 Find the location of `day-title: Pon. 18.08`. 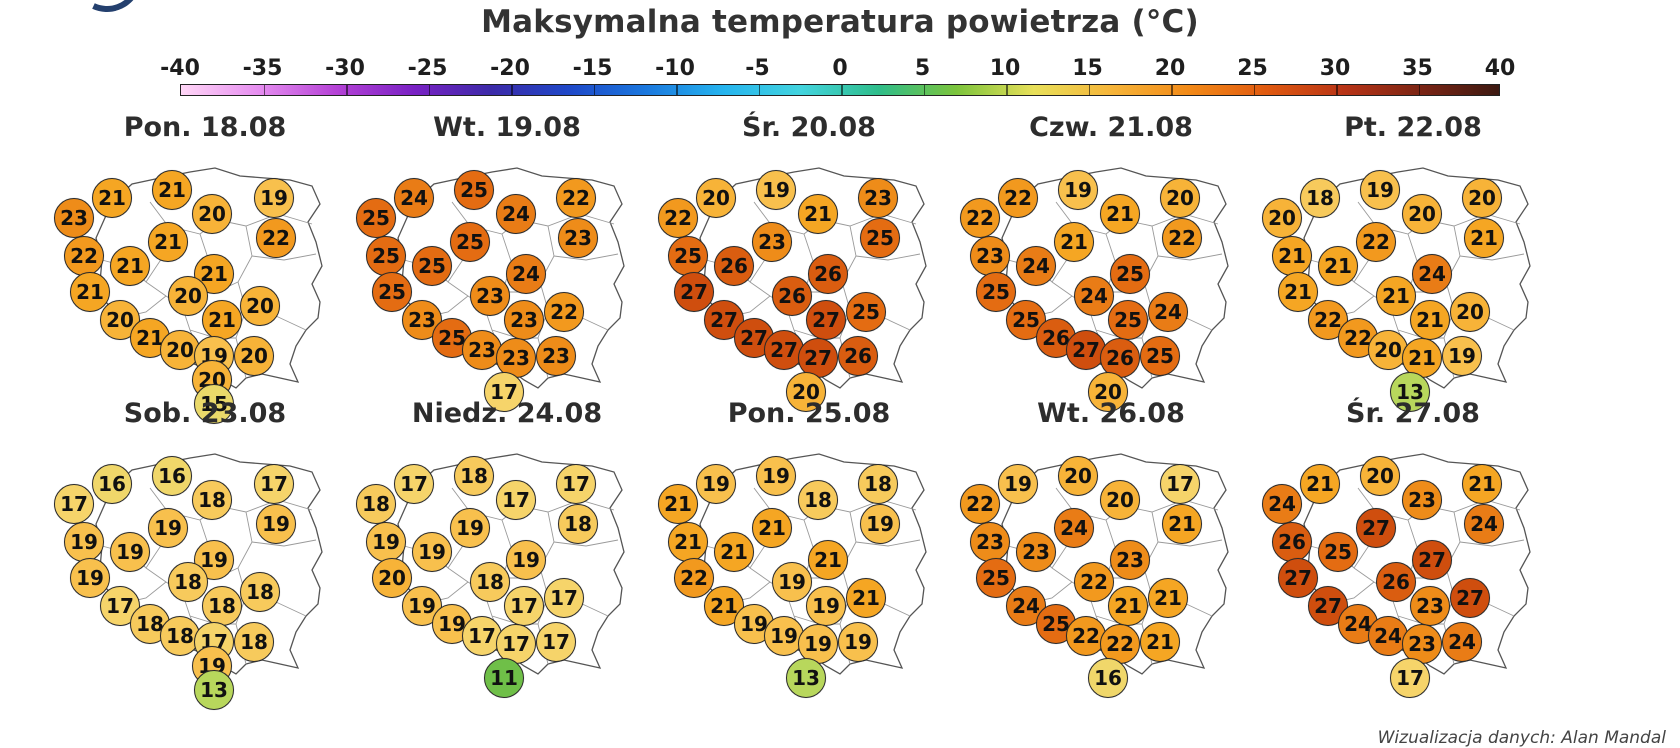

day-title: Pon. 18.08 is located at coordinates (205, 127).